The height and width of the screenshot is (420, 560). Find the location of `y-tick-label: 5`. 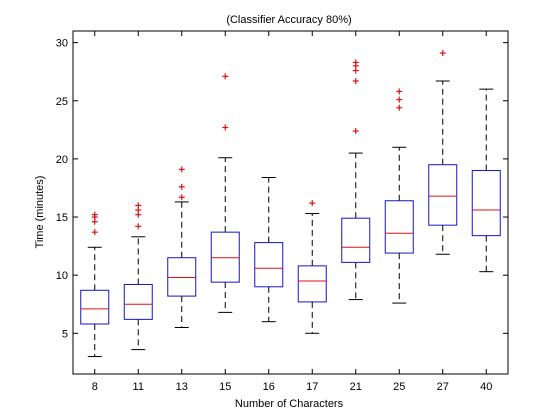

y-tick-label: 5 is located at coordinates (65, 334).